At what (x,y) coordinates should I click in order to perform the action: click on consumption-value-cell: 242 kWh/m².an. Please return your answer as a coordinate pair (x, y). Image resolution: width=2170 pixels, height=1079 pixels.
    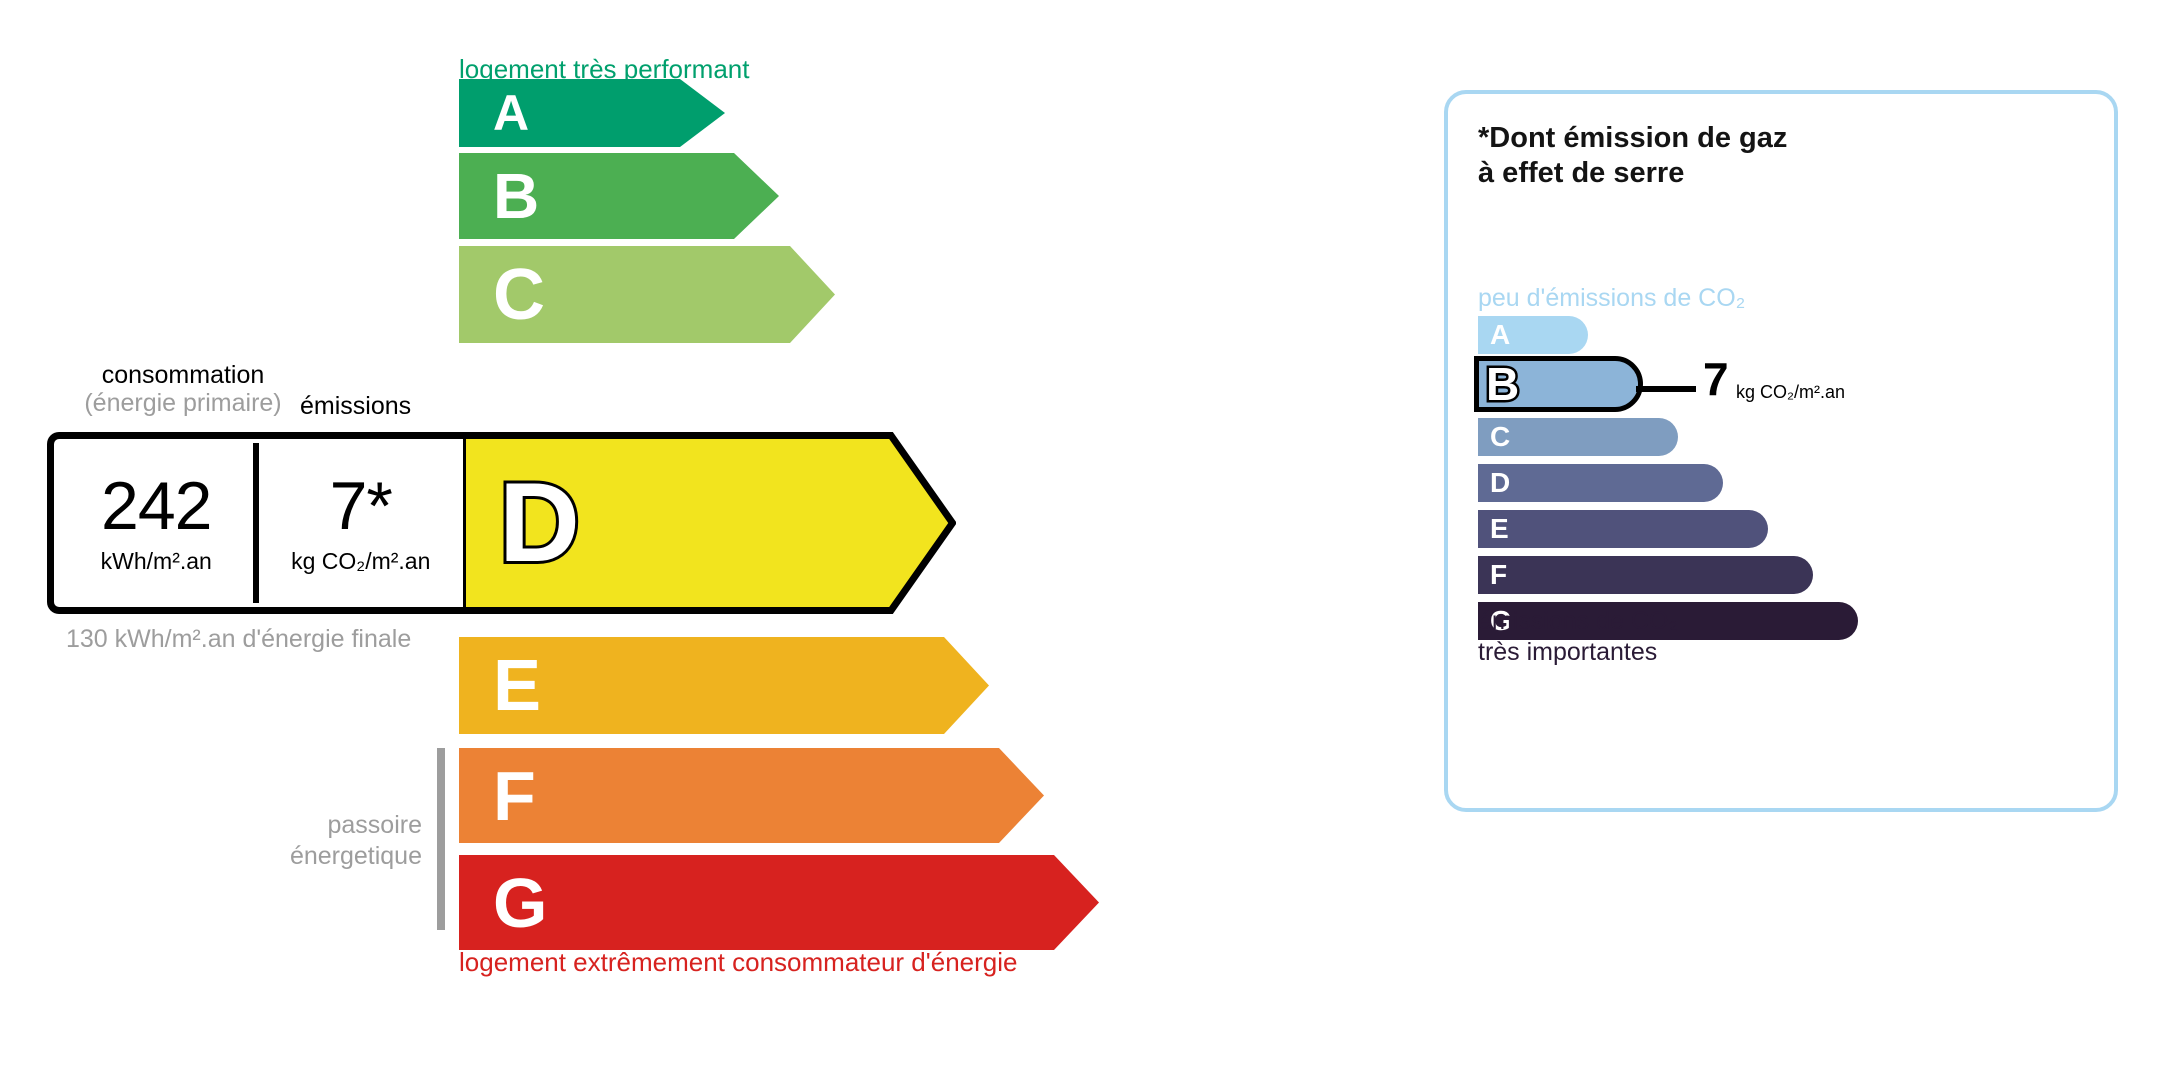
    Looking at the image, I should click on (156, 523).